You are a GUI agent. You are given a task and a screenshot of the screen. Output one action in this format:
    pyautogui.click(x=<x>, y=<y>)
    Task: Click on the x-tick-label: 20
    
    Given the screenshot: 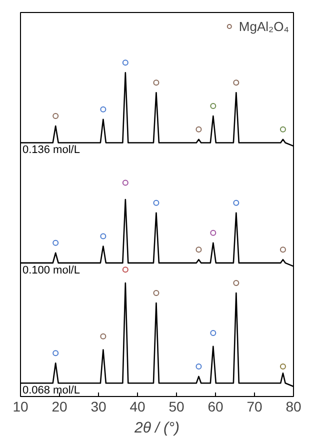 What is the action you would take?
    pyautogui.click(x=60, y=406)
    